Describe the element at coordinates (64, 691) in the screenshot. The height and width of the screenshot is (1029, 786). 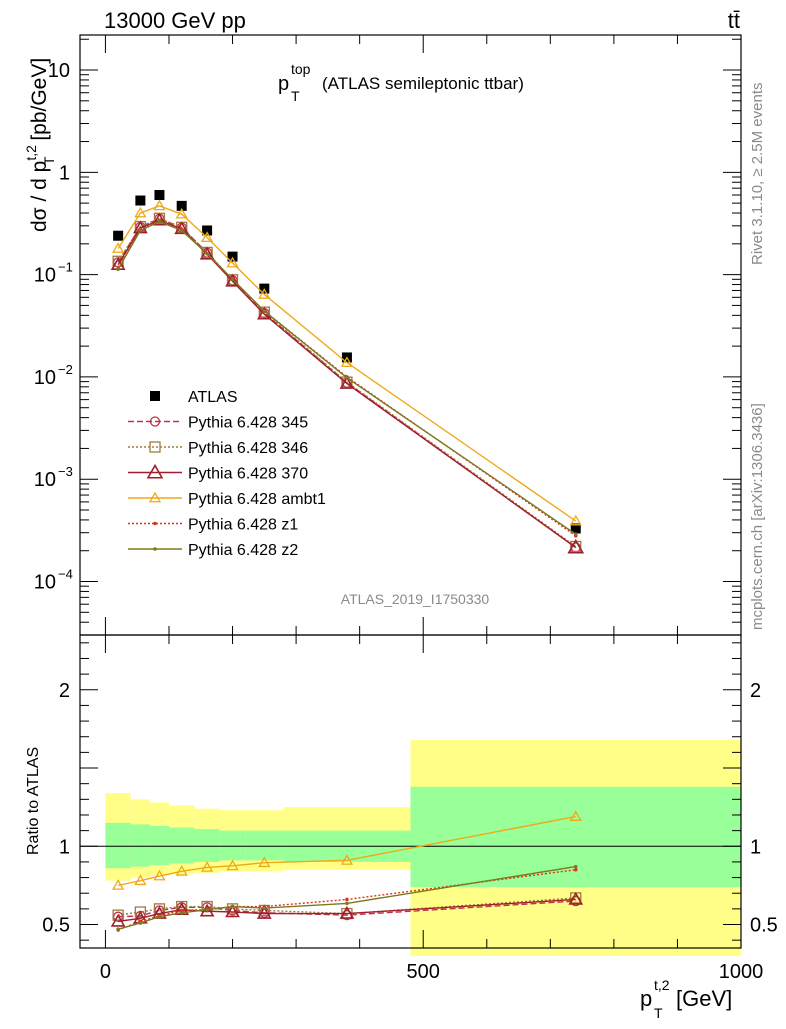
I see `ytick-label-ratio-left-2: 2` at that location.